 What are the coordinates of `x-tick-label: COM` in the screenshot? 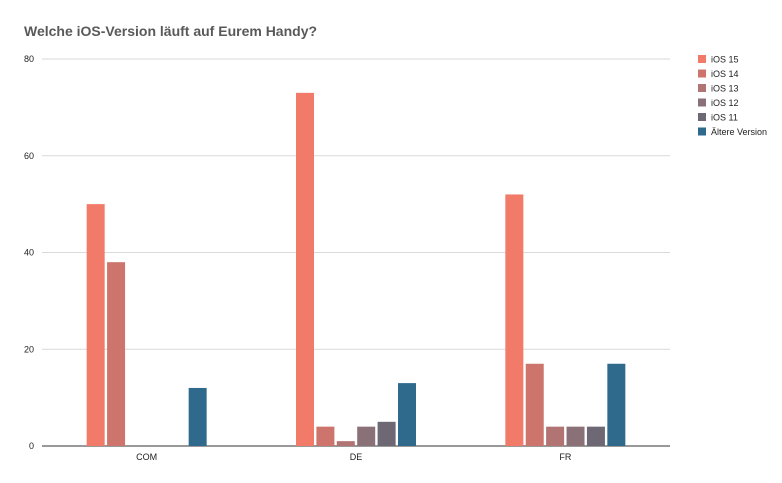 It's located at (146, 457).